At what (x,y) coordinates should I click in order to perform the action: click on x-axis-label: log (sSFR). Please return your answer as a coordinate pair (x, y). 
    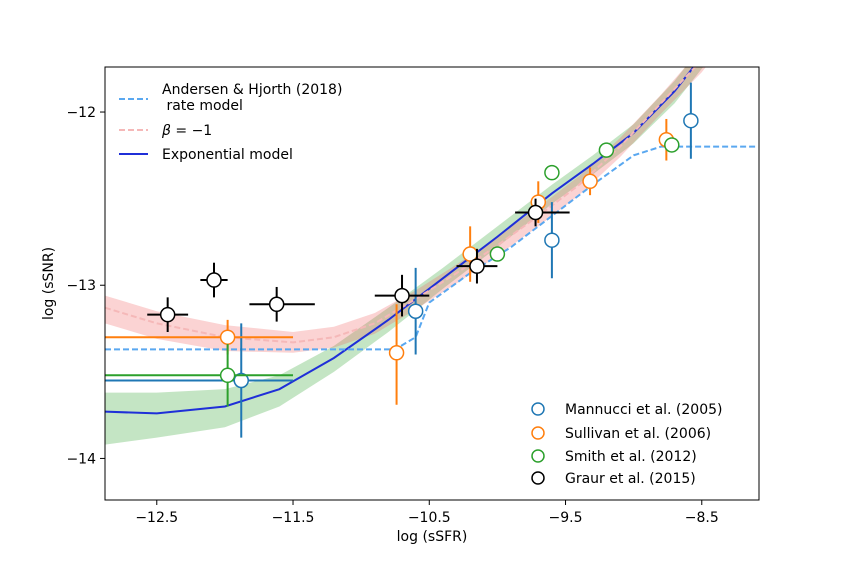
    Looking at the image, I should click on (432, 537).